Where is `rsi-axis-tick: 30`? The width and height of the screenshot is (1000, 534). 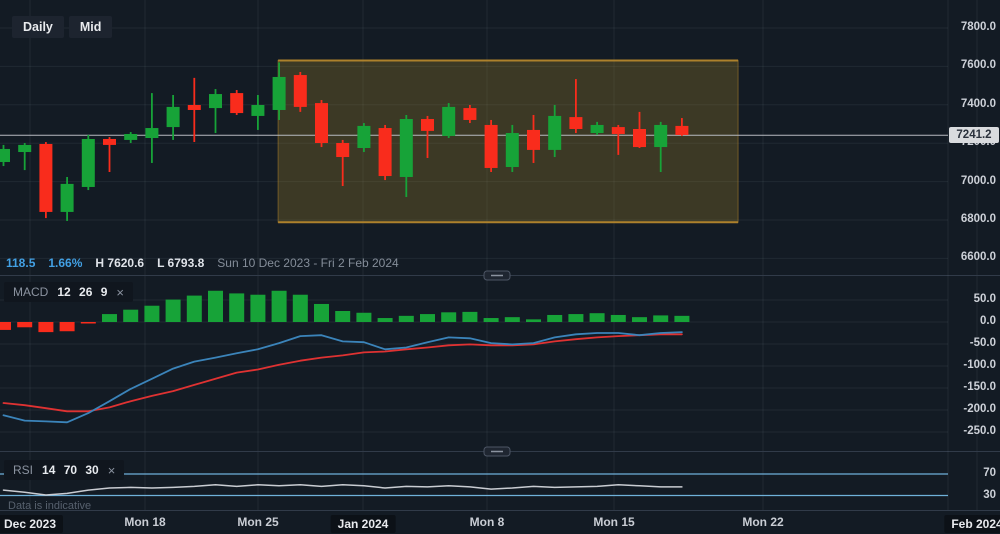
rsi-axis-tick: 30 is located at coordinates (989, 494).